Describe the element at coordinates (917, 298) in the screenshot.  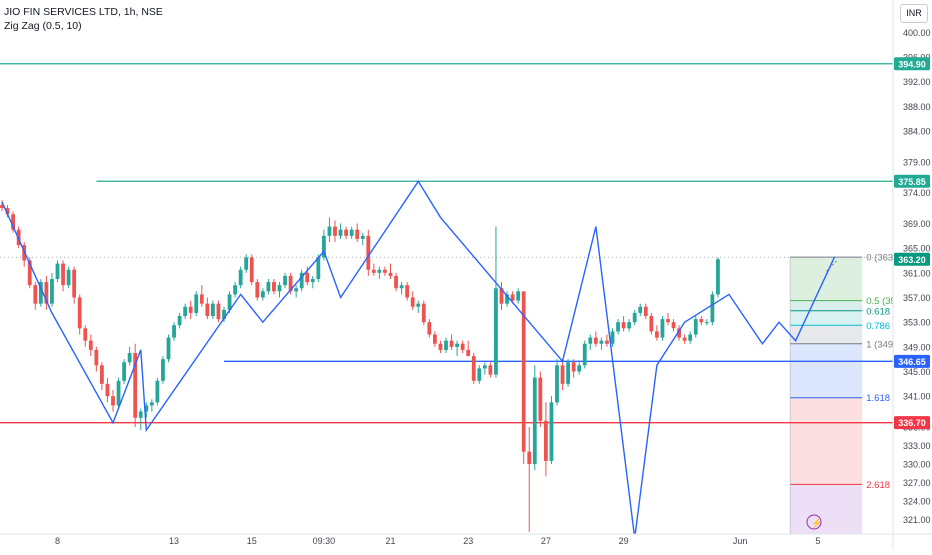
I see `price-tick-label: 357.00` at that location.